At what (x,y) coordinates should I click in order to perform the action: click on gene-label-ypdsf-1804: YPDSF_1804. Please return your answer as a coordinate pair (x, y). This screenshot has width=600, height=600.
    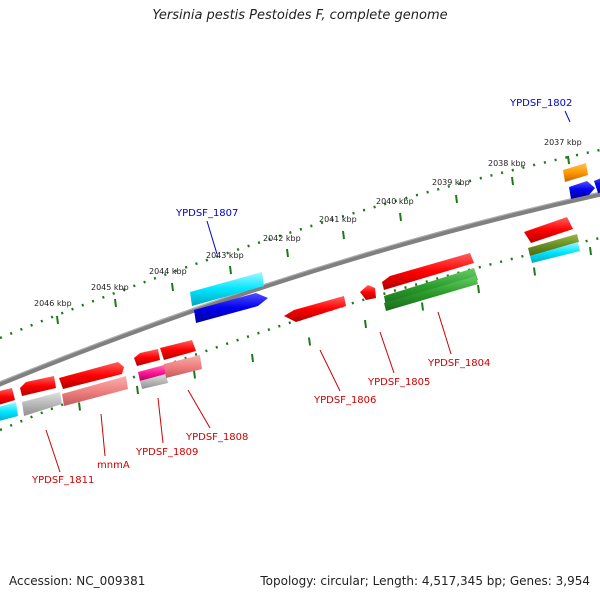
    Looking at the image, I should click on (458, 363).